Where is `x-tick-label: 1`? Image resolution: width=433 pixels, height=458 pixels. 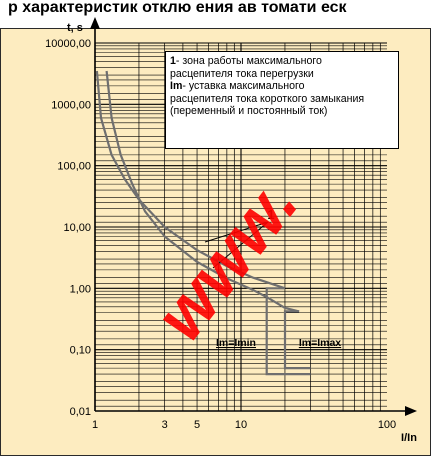
x-tick-label: 1 is located at coordinates (95, 425).